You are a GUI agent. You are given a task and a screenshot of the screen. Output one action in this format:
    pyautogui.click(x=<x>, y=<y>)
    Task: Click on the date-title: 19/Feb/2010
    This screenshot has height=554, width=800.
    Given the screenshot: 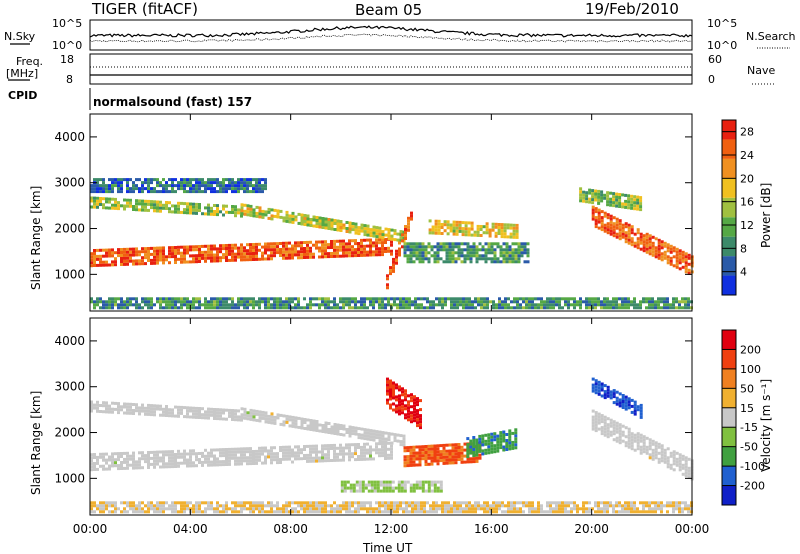 What is the action you would take?
    pyautogui.click(x=632, y=9)
    